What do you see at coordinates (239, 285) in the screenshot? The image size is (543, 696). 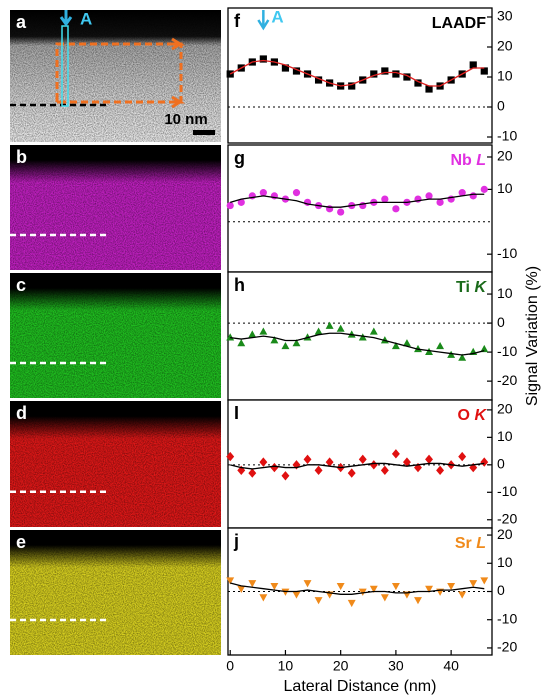 I see `panel-label: h` at bounding box center [239, 285].